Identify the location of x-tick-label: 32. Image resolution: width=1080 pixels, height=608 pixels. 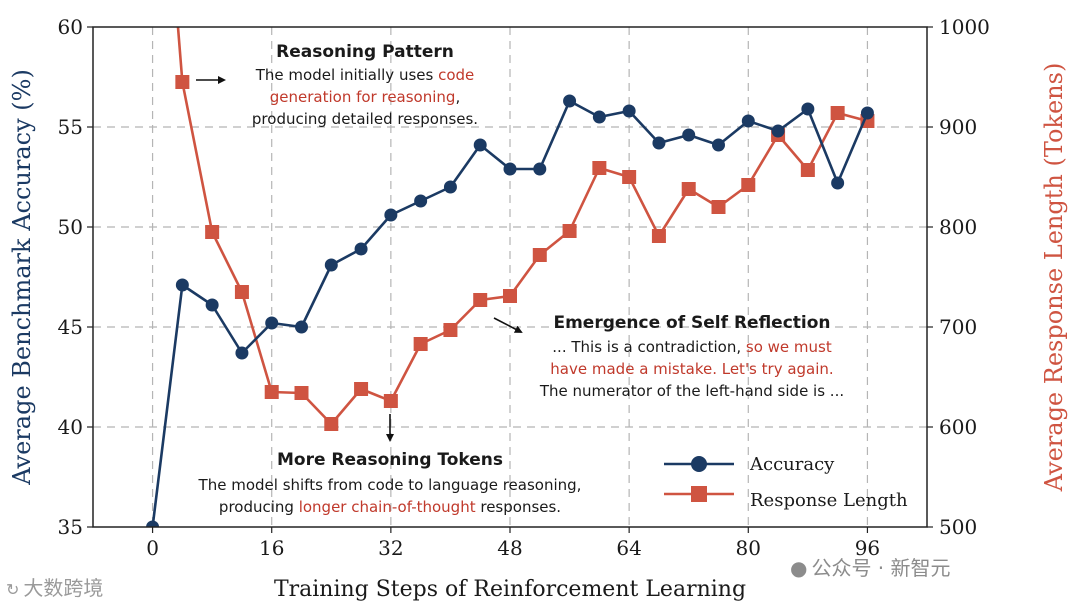
(390, 548).